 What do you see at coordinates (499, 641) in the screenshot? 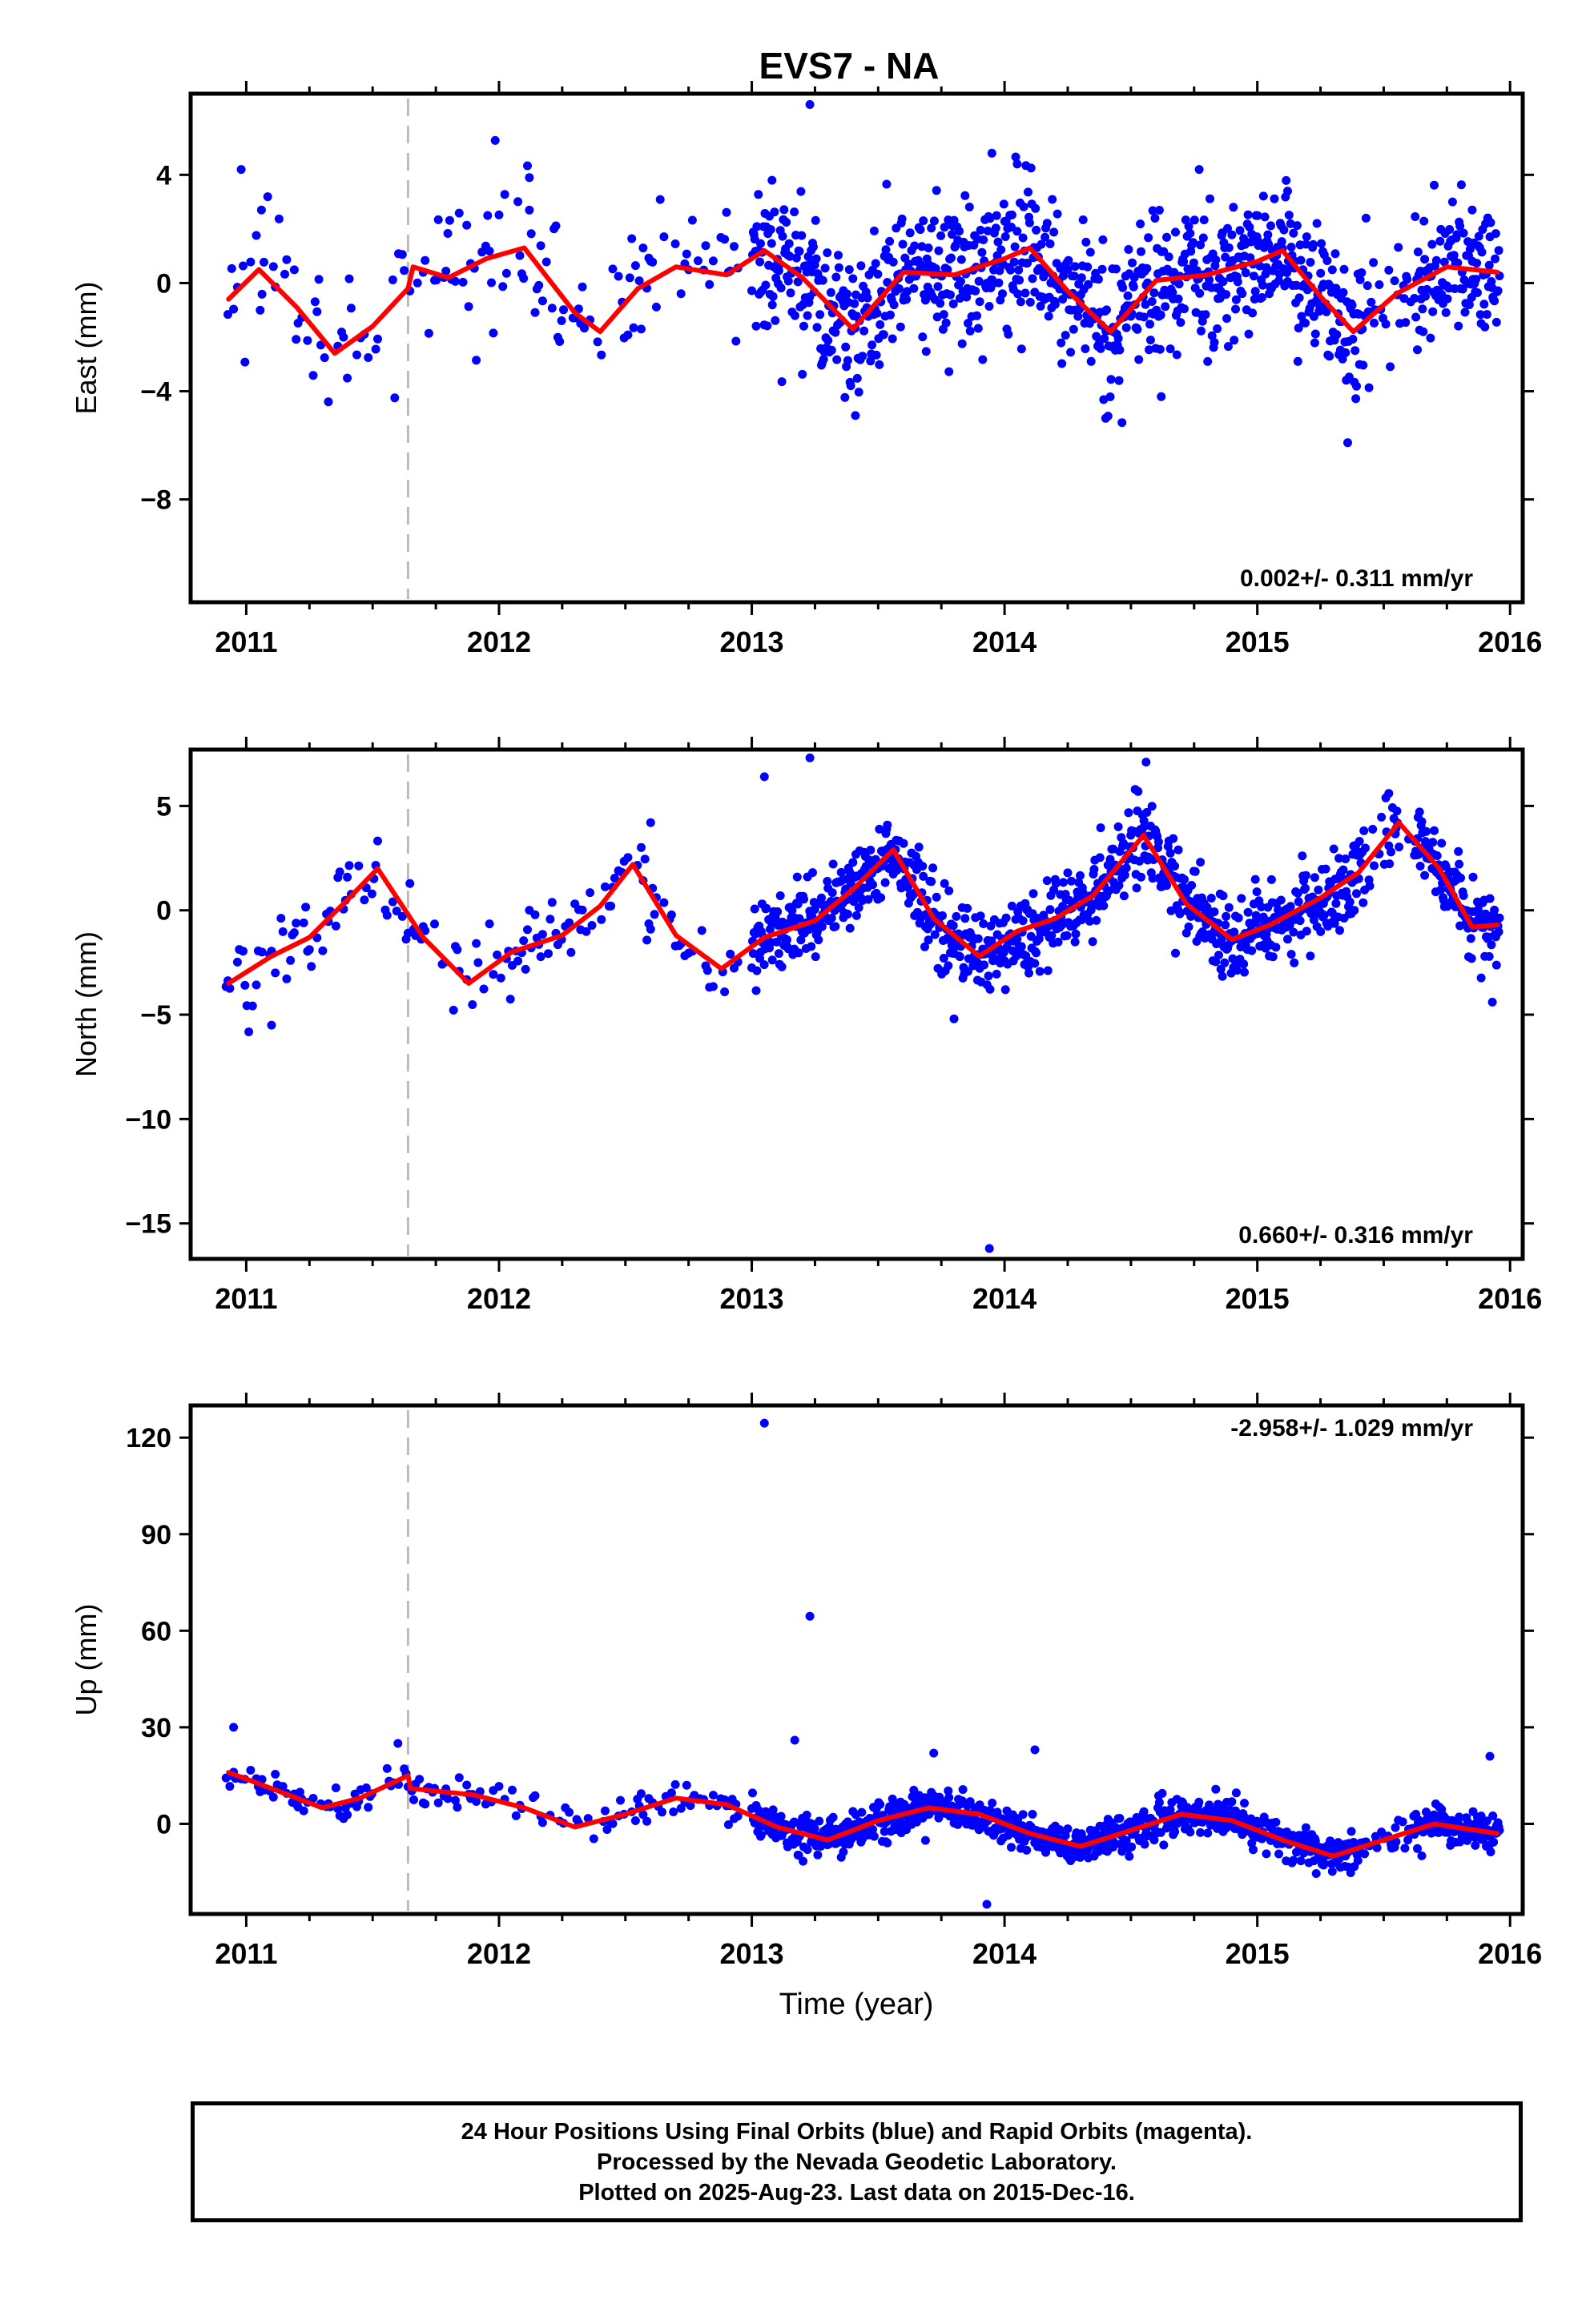
I see `x-tick-label: 2012` at bounding box center [499, 641].